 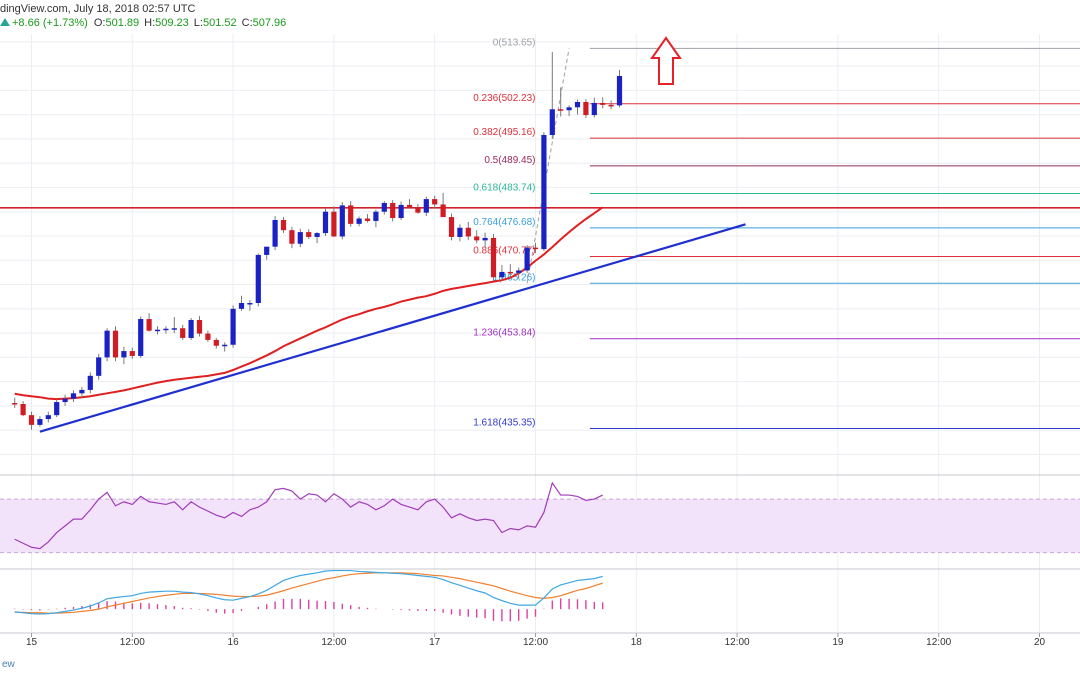 I want to click on fib-level-label: 0.236(502.23), so click(x=504, y=98).